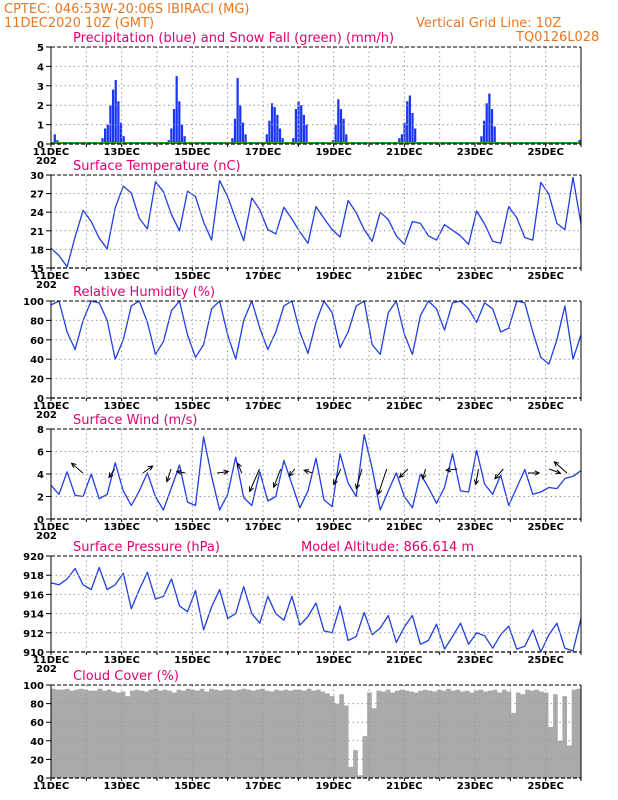 Image resolution: width=618 pixels, height=800 pixels. What do you see at coordinates (33, 615) in the screenshot?
I see `y-tick-label: 914` at bounding box center [33, 615].